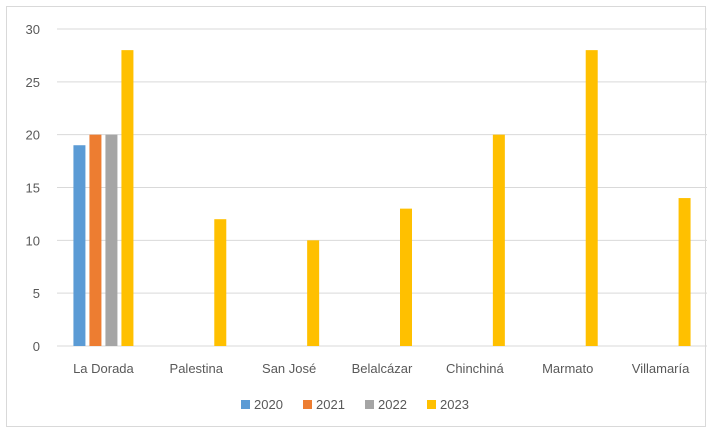 The image size is (714, 433). What do you see at coordinates (103, 368) in the screenshot?
I see `x-category-label: La Dorada` at bounding box center [103, 368].